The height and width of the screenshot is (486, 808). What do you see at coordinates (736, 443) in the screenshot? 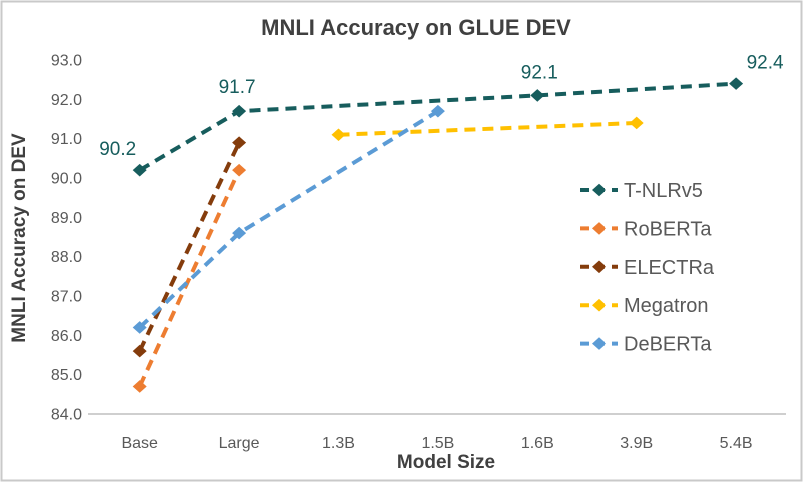
I see `x-tick-label: 5.4B` at bounding box center [736, 443].